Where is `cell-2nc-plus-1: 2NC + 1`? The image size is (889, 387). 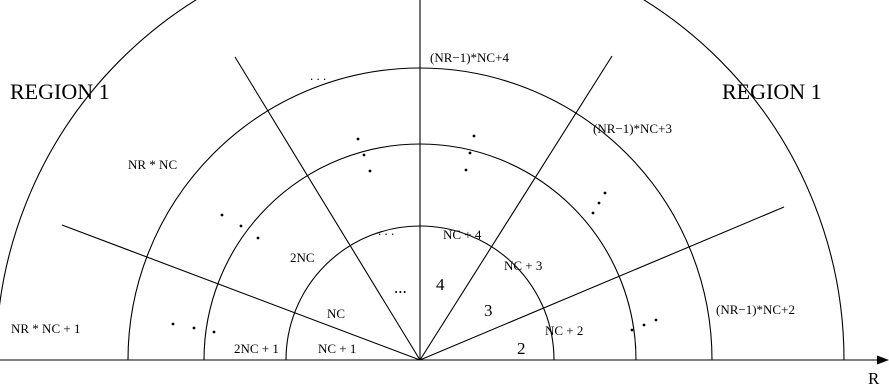
cell-2nc-plus-1: 2NC + 1 is located at coordinates (256, 348).